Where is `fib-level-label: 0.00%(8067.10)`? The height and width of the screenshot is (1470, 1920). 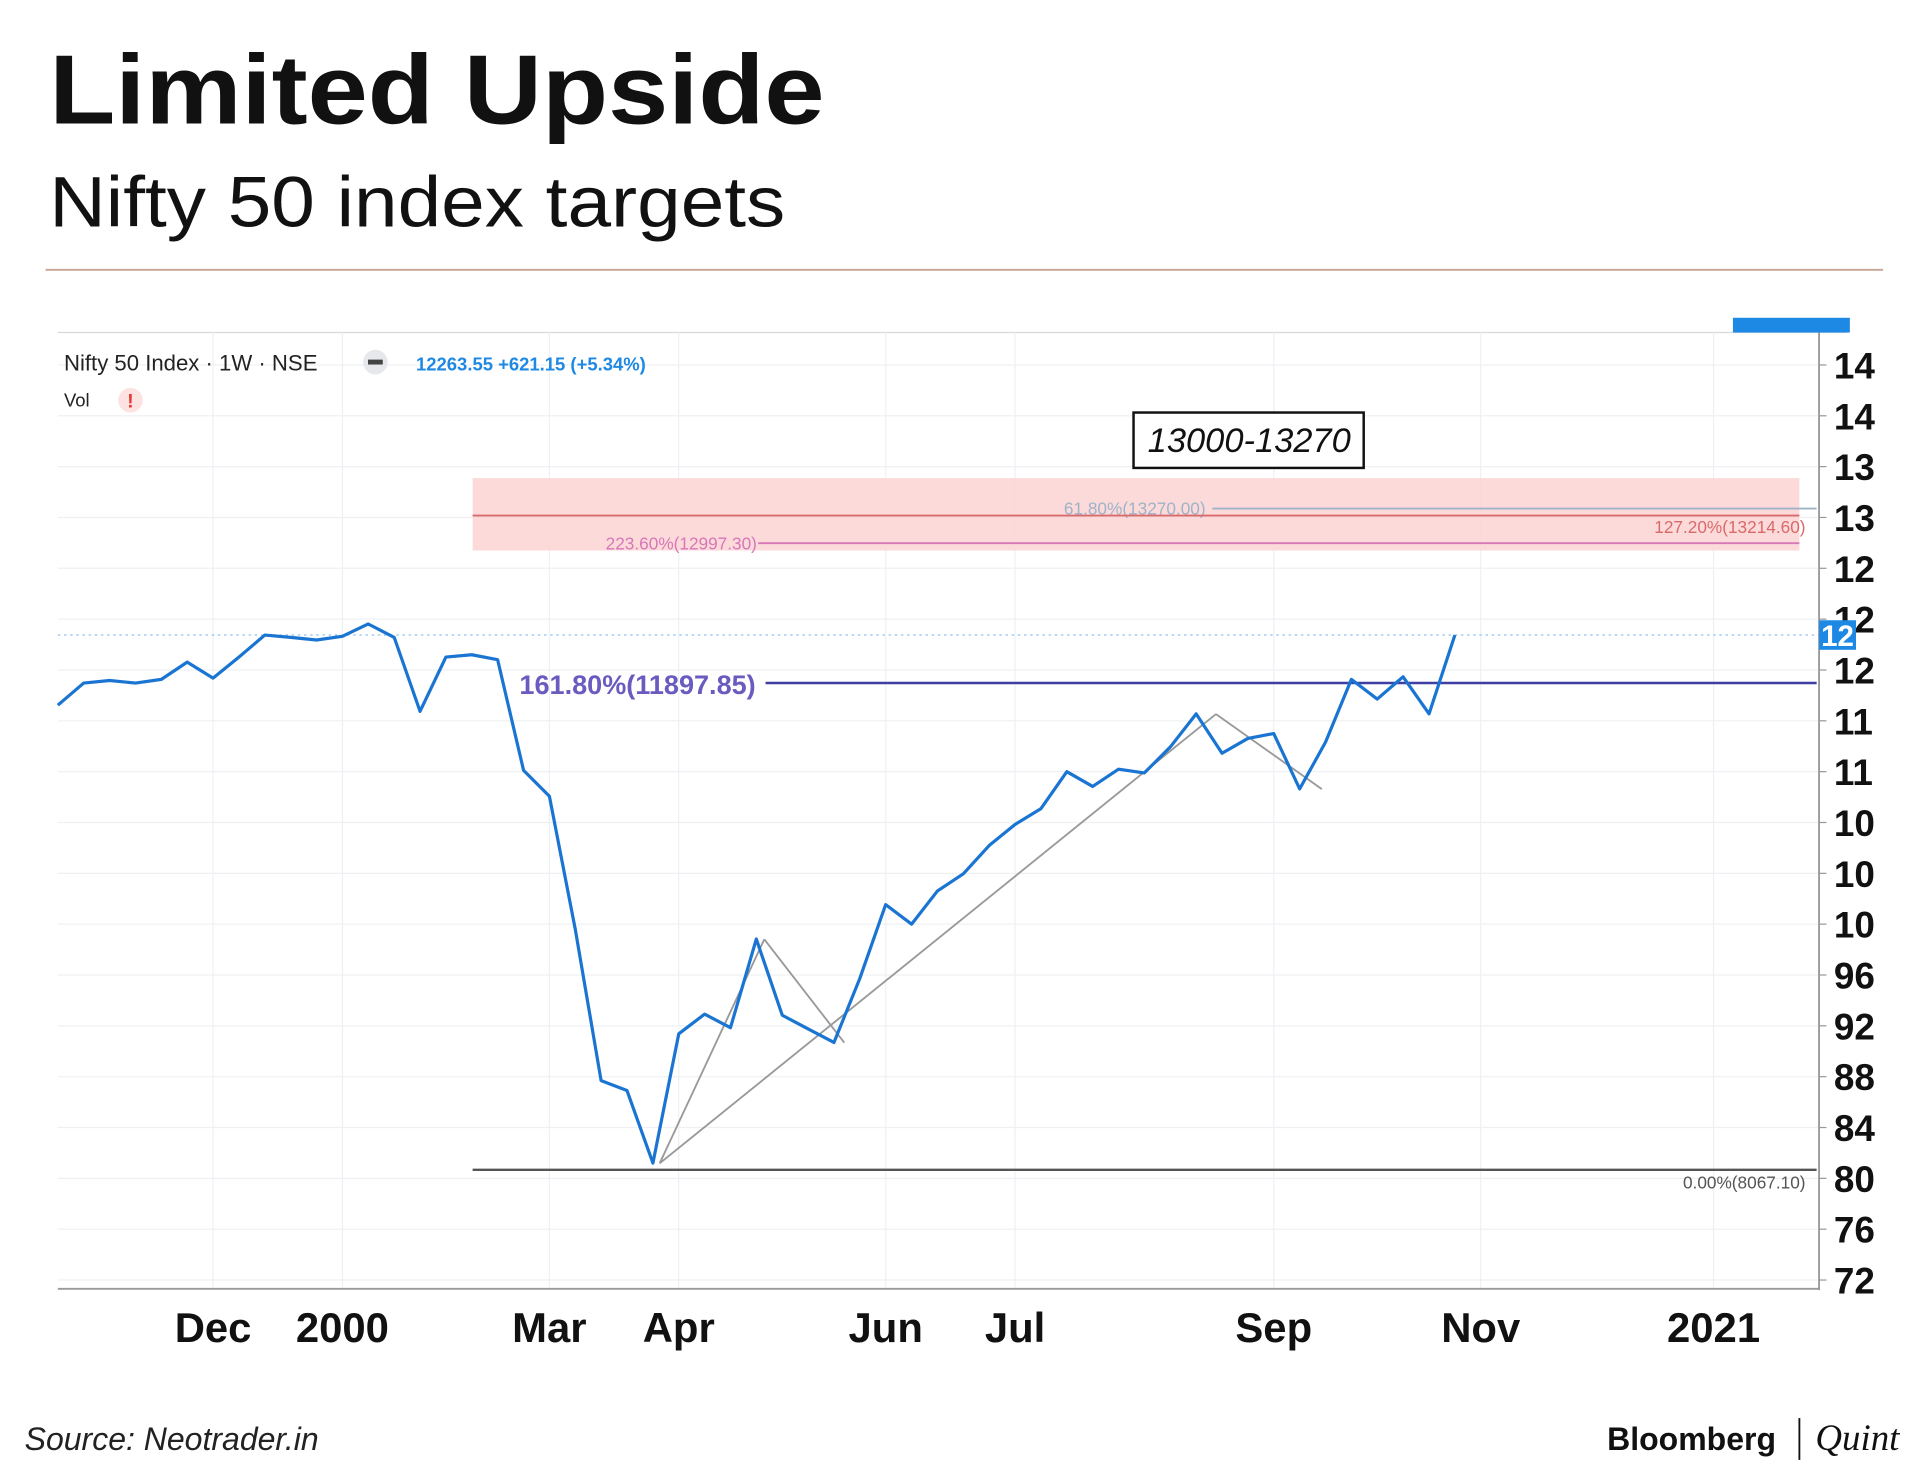 fib-level-label: 0.00%(8067.10) is located at coordinates (1744, 1182).